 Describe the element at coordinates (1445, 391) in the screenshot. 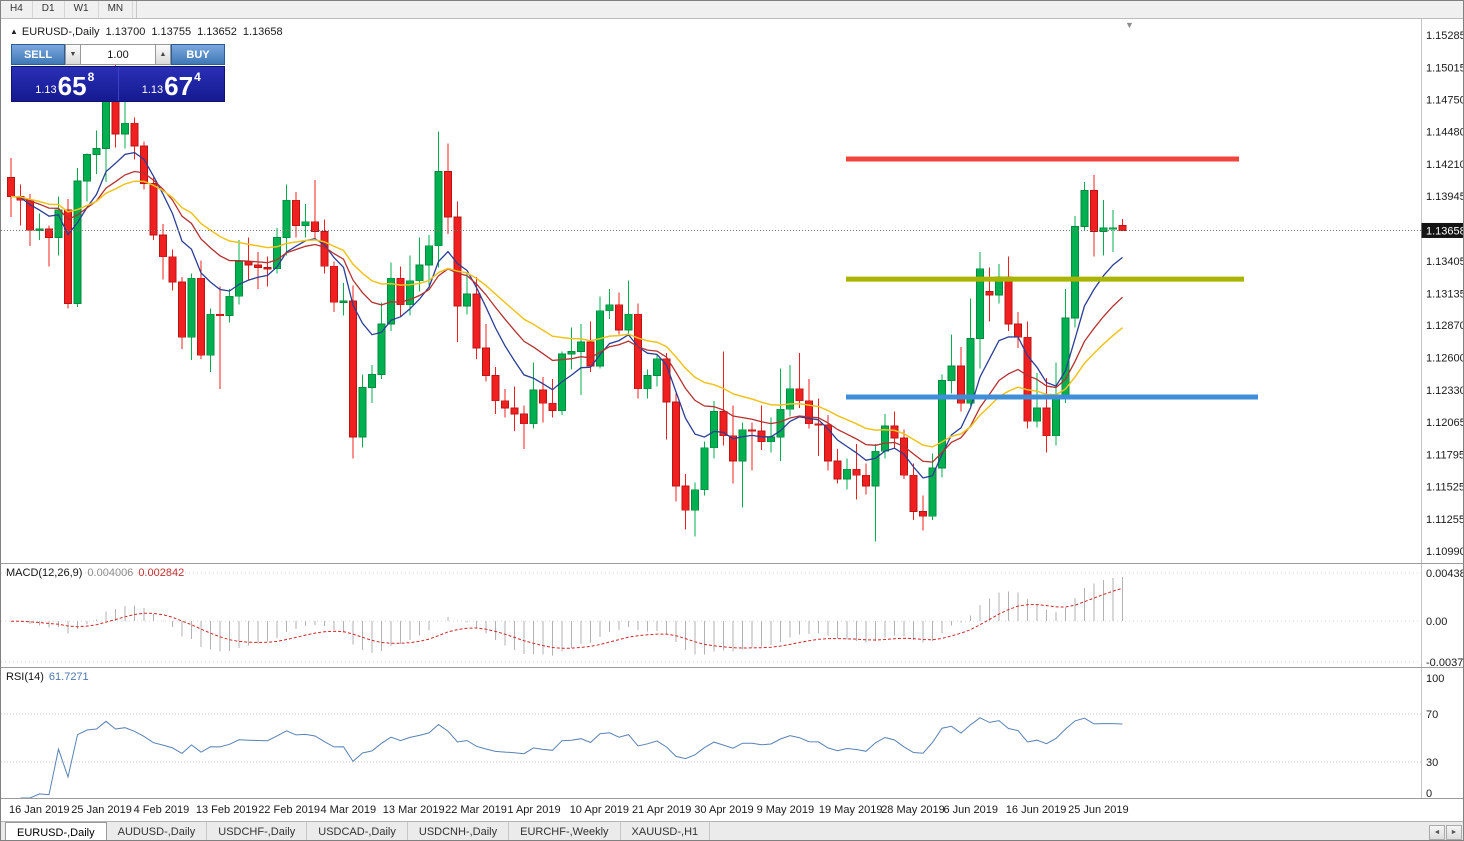

I see `svg-text: 1.12330` at that location.